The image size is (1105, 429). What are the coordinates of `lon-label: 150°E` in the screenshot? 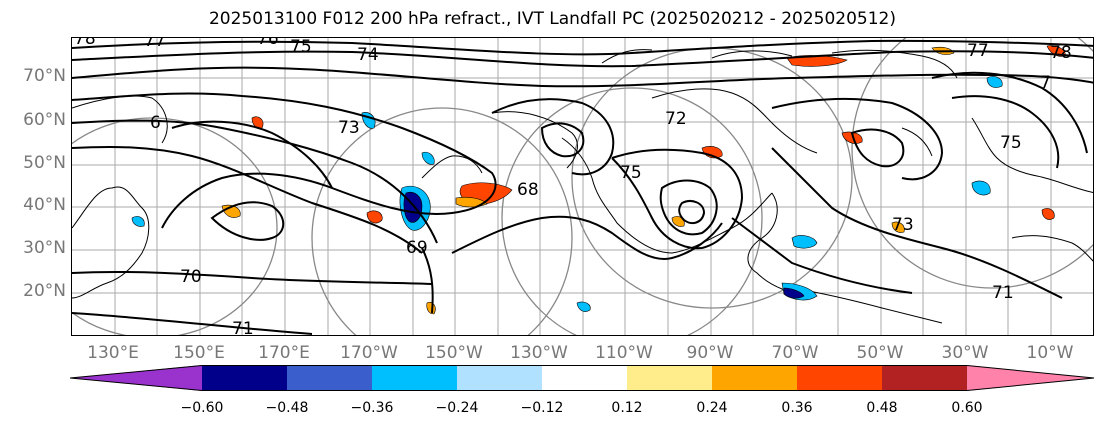 It's located at (199, 353).